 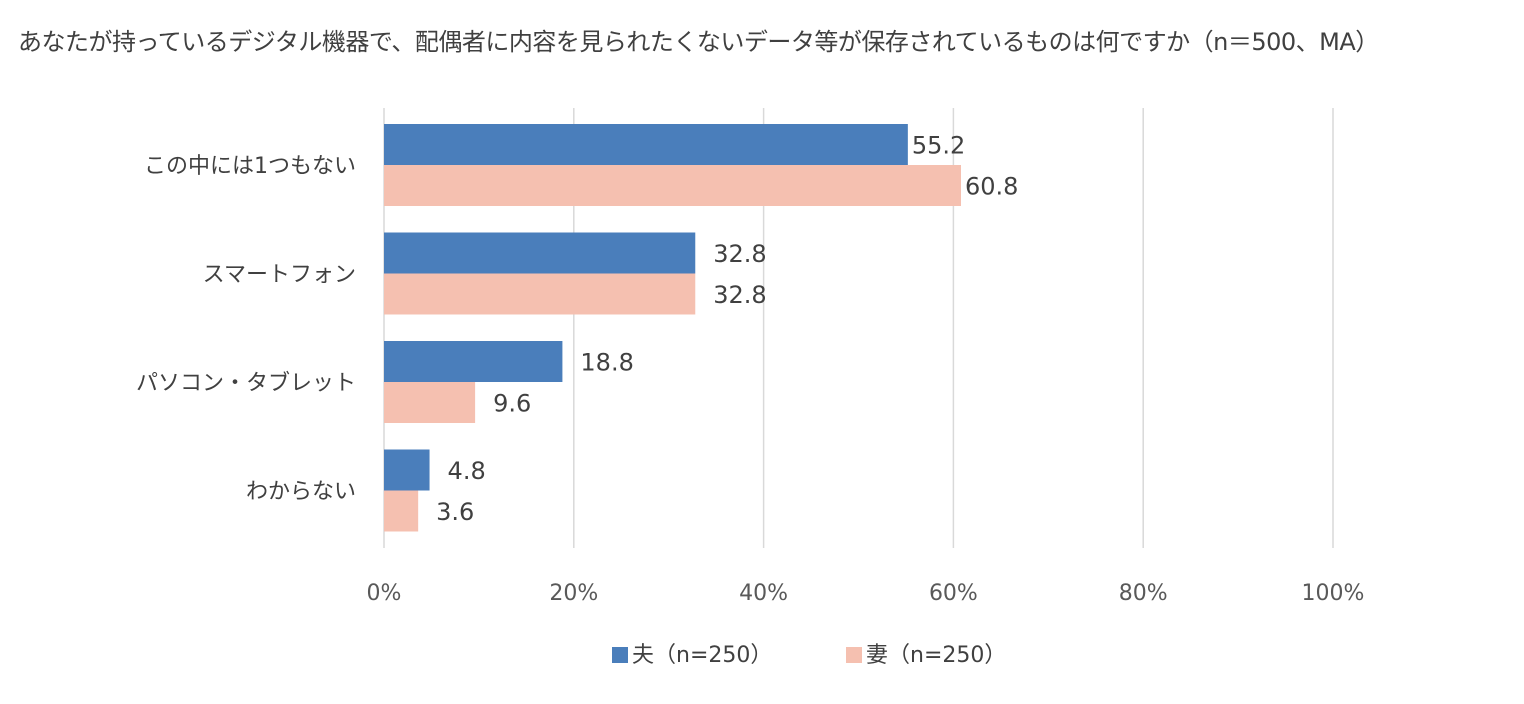 What do you see at coordinates (384, 593) in the screenshot?
I see `x-tick-label: 0%` at bounding box center [384, 593].